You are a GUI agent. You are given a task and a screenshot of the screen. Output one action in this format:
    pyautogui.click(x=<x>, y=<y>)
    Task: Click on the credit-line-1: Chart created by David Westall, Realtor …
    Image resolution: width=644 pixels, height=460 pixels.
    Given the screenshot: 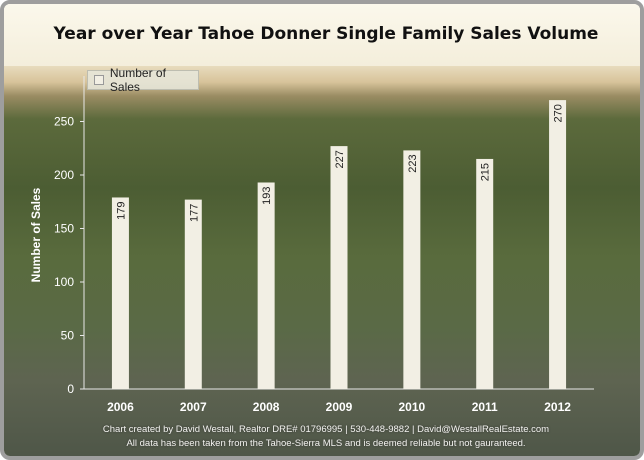 What is the action you would take?
    pyautogui.click(x=326, y=429)
    